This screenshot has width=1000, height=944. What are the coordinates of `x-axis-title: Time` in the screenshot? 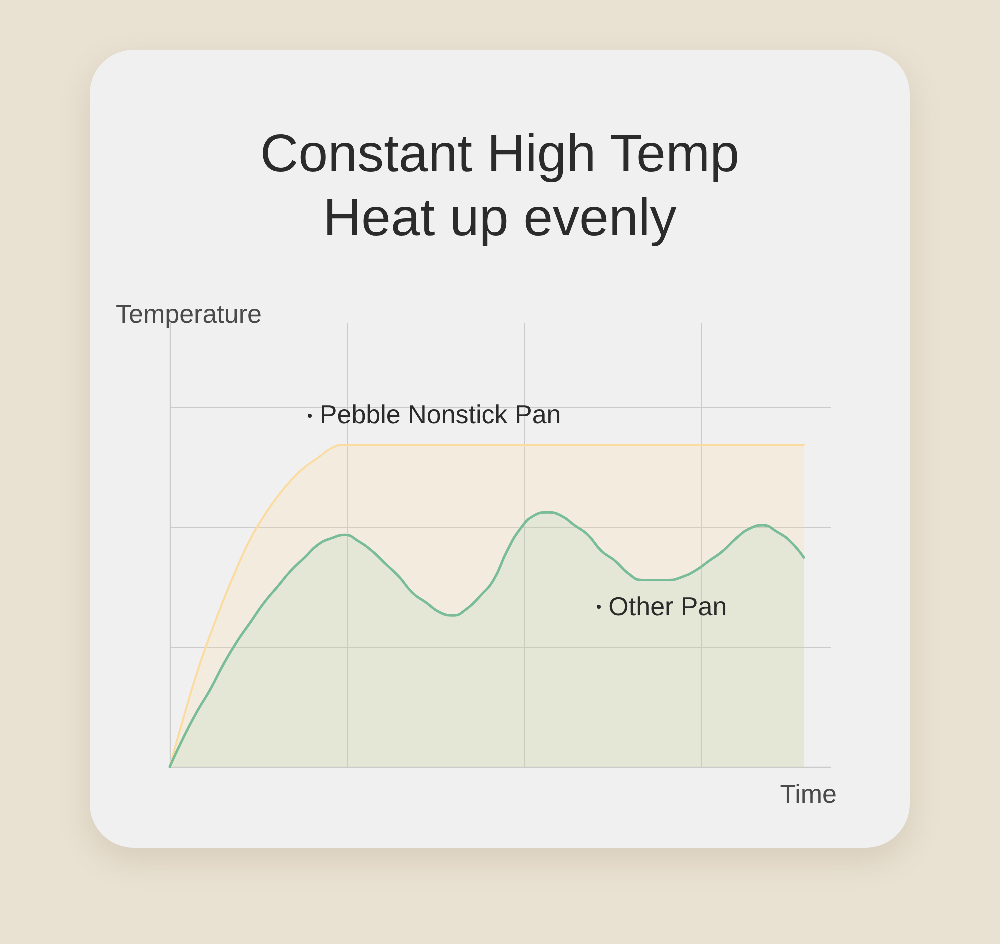 It's located at (808, 794).